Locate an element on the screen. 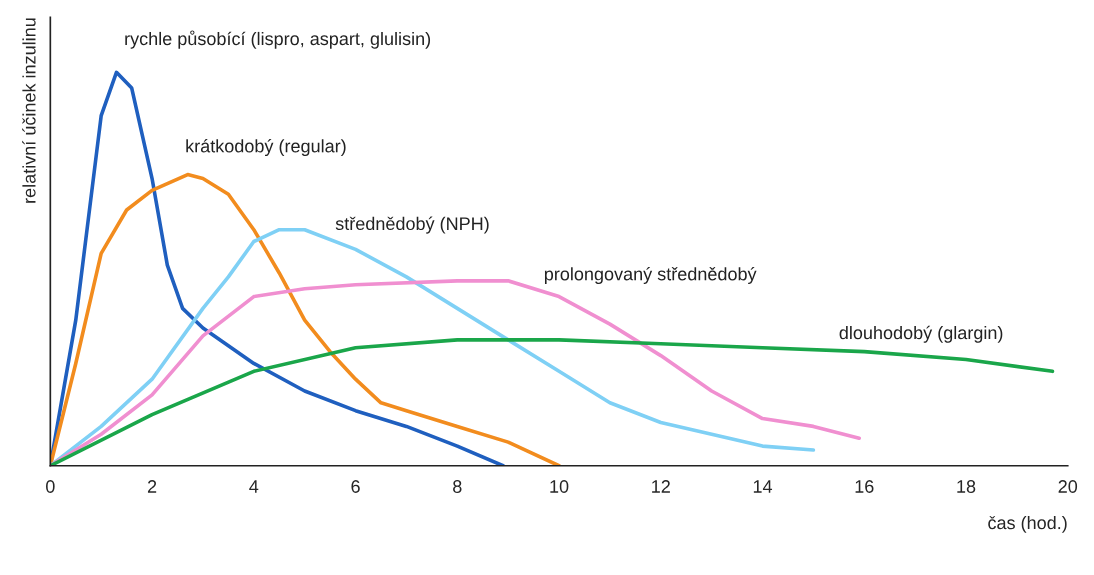 The width and height of the screenshot is (1094, 575). series-label: krátkodobý (regular) is located at coordinates (266, 148).